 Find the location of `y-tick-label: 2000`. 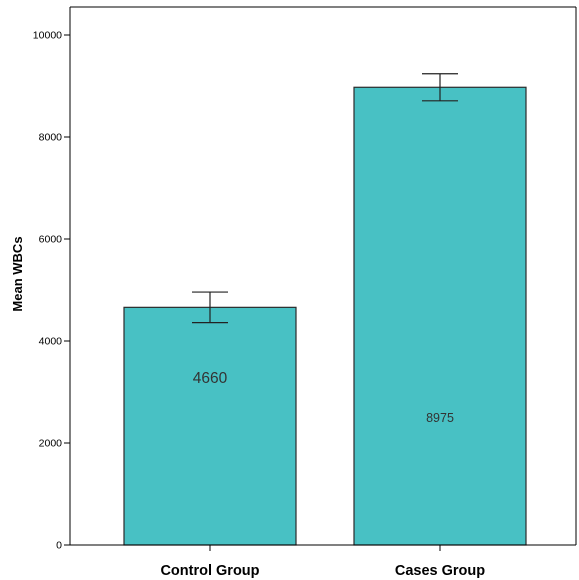

y-tick-label: 2000 is located at coordinates (51, 444).